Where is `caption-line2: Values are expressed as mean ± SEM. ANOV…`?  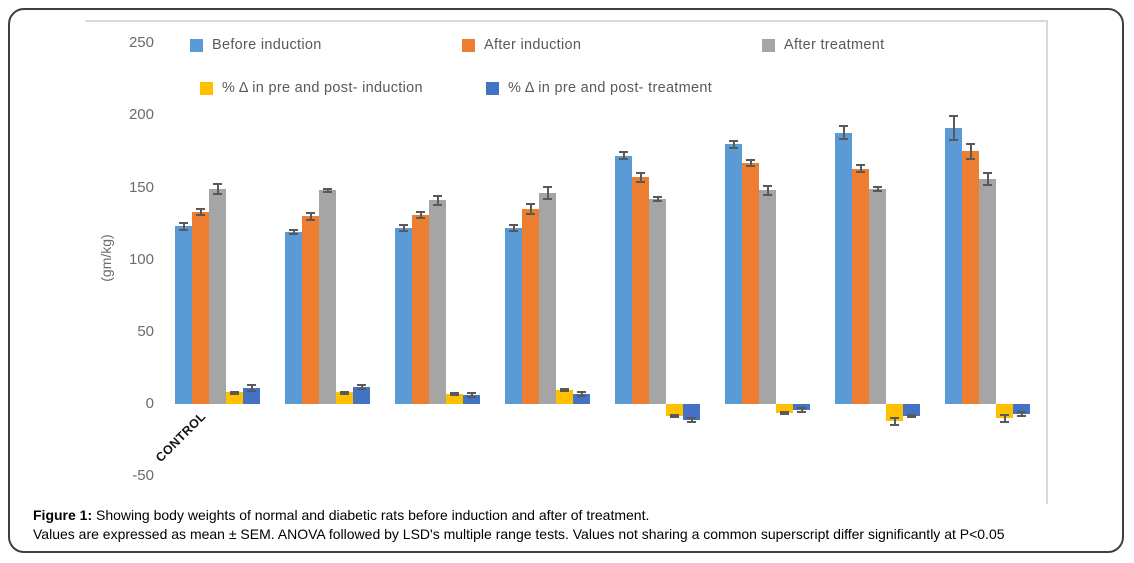 caption-line2: Values are expressed as mean ± SEM. ANOV… is located at coordinates (519, 534).